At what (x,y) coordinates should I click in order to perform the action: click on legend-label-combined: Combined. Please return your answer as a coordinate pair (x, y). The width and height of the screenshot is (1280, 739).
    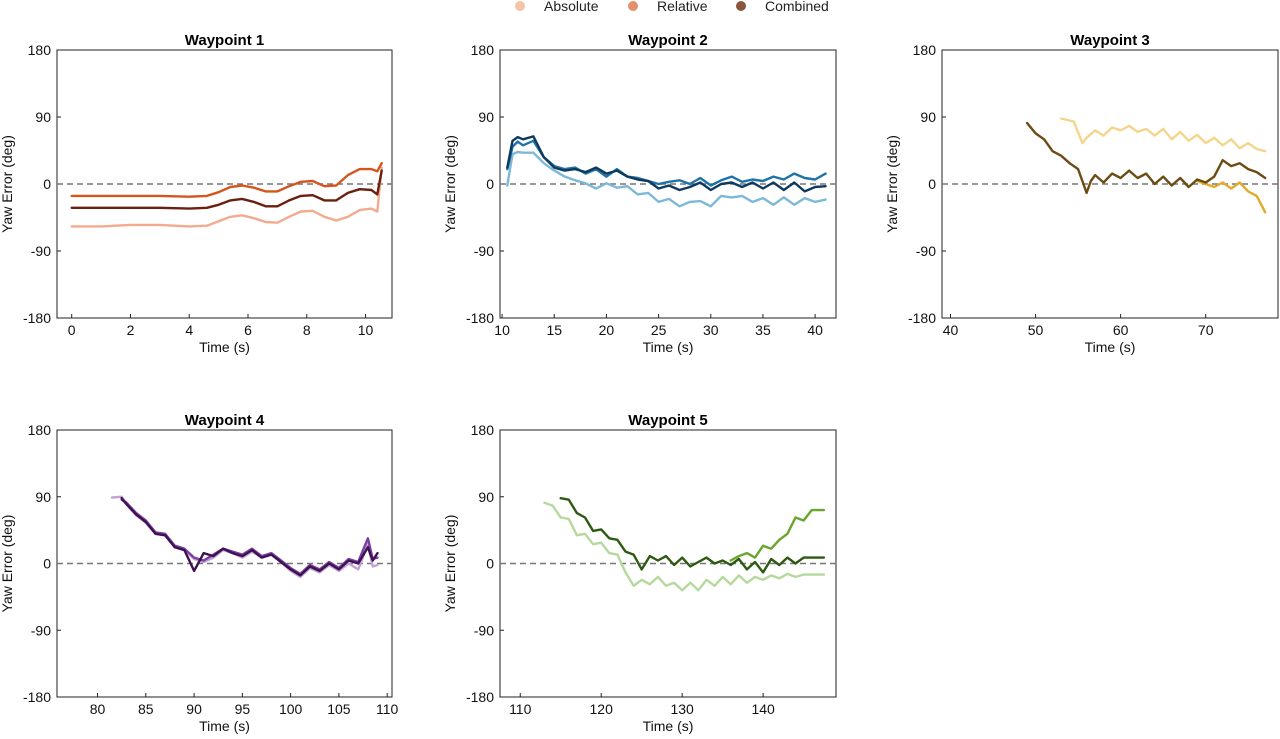
    Looking at the image, I should click on (797, 7).